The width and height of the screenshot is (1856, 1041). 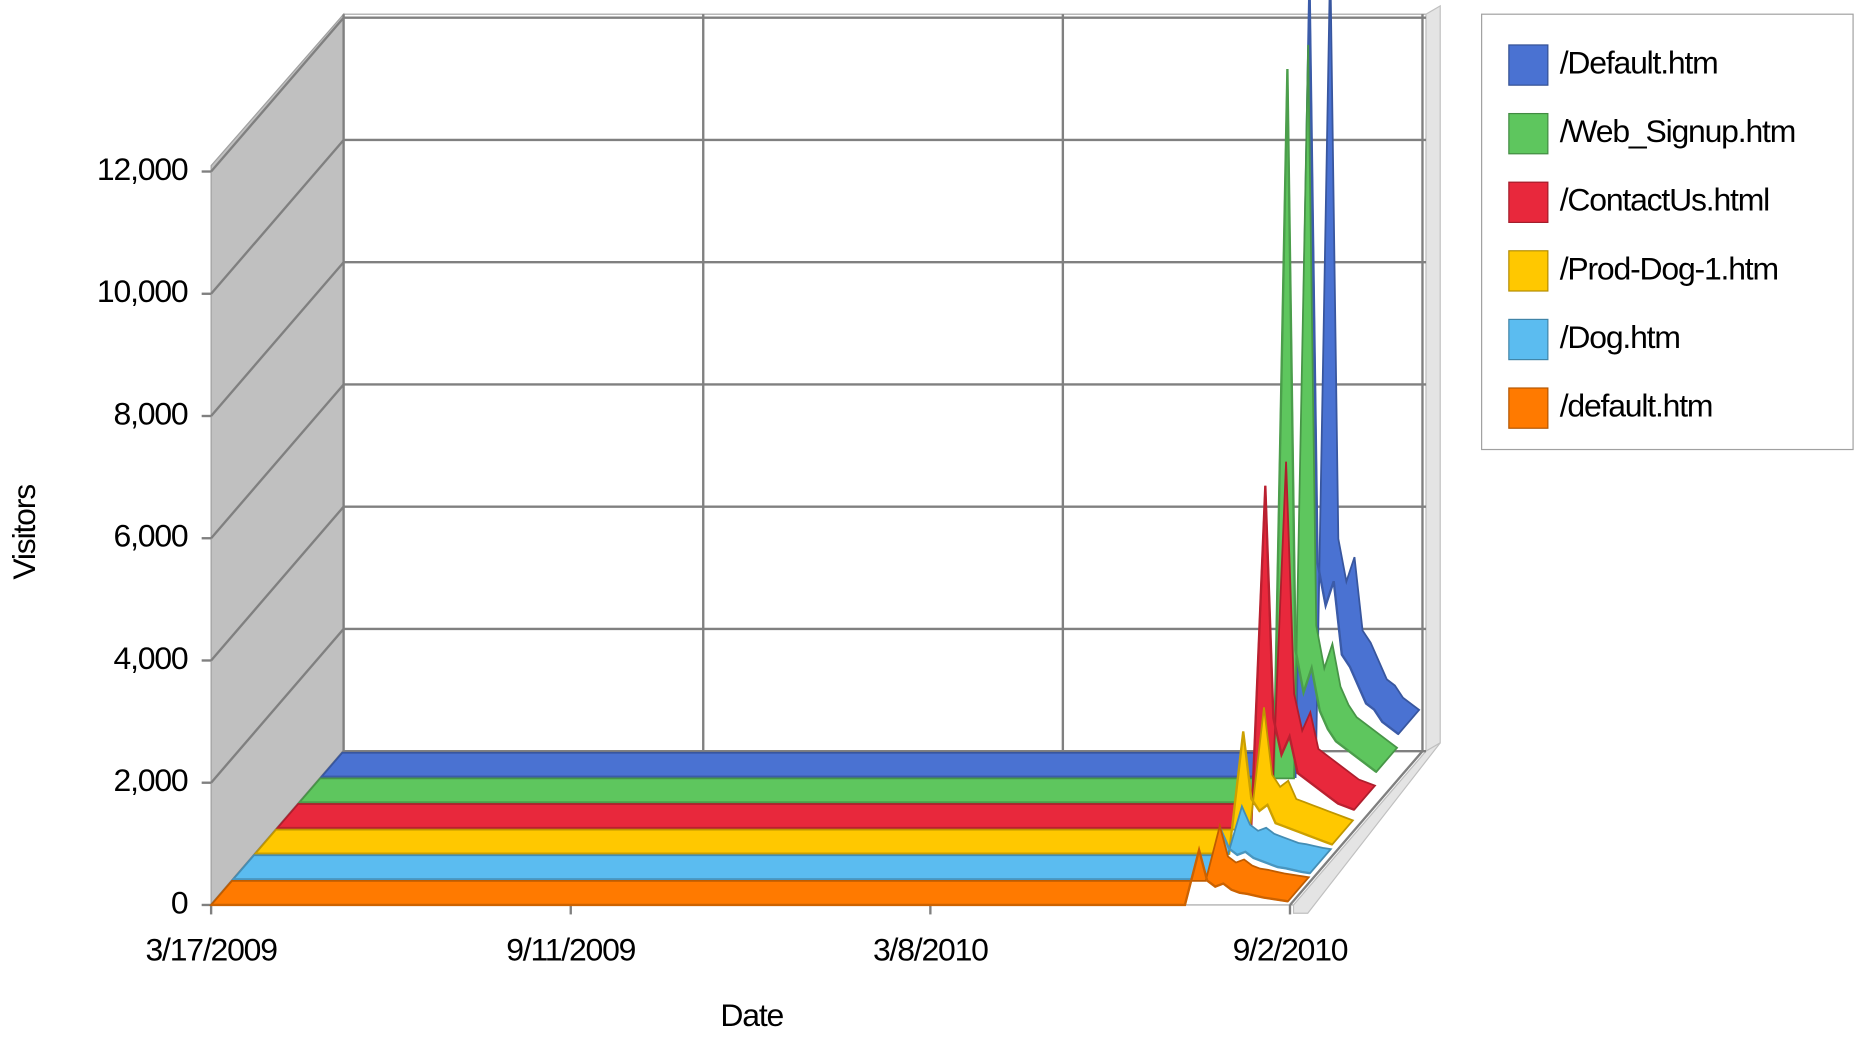 I want to click on legend-label: /default.htm, so click(x=1636, y=406).